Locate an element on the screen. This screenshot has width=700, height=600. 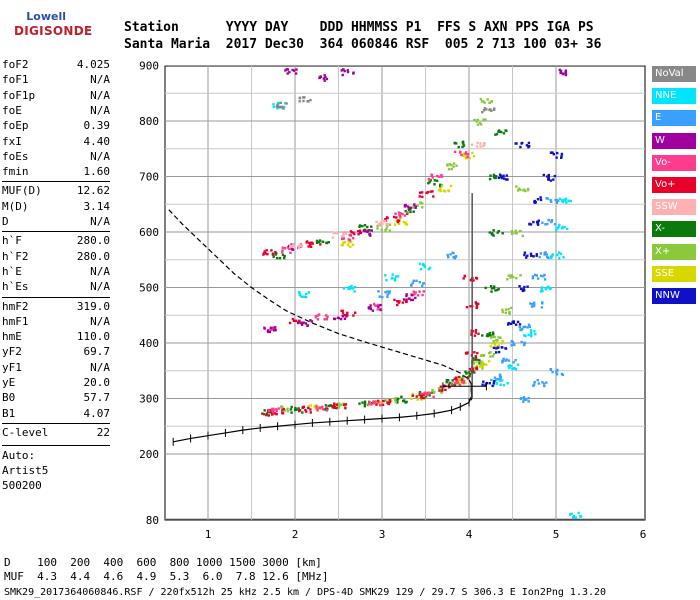
y-tick-label: 800 is located at coordinates (149, 121).